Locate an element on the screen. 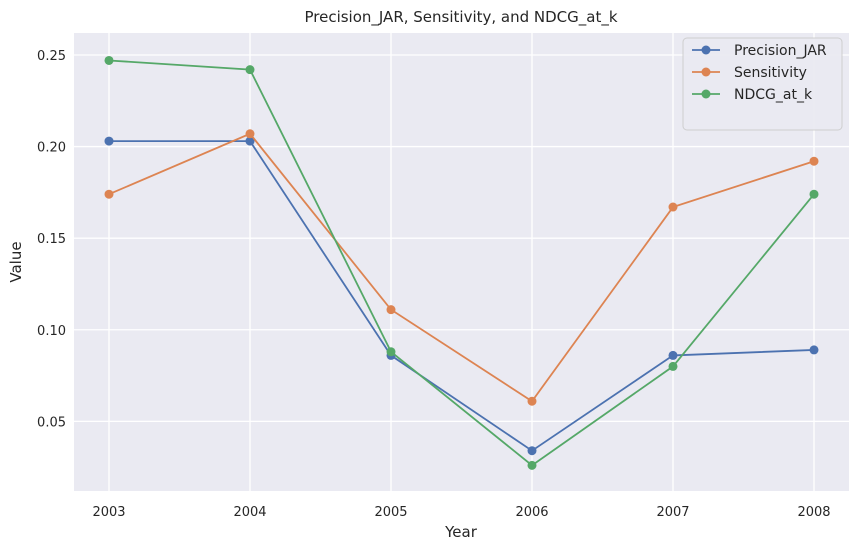  y-tick-label: 0.05 is located at coordinates (51, 422).